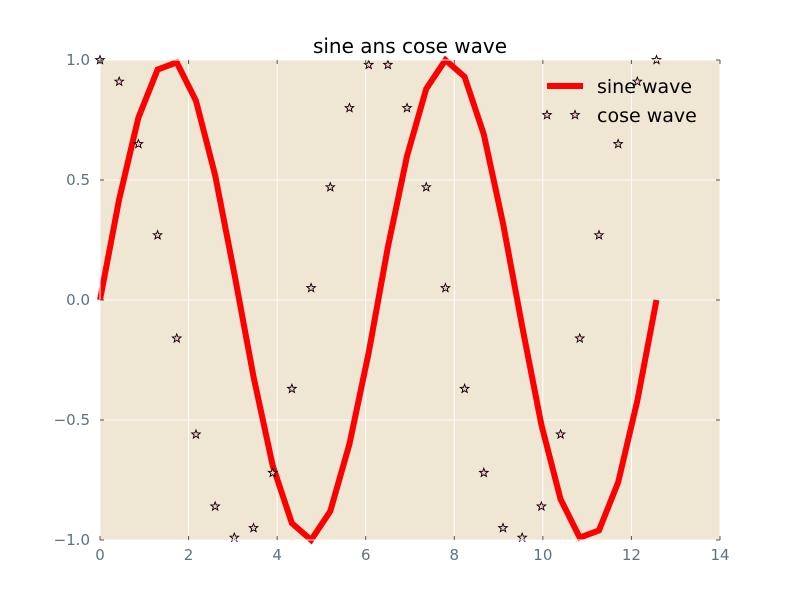  Describe the element at coordinates (619, 101) in the screenshot. I see `legend: sine wave cose wave` at that location.